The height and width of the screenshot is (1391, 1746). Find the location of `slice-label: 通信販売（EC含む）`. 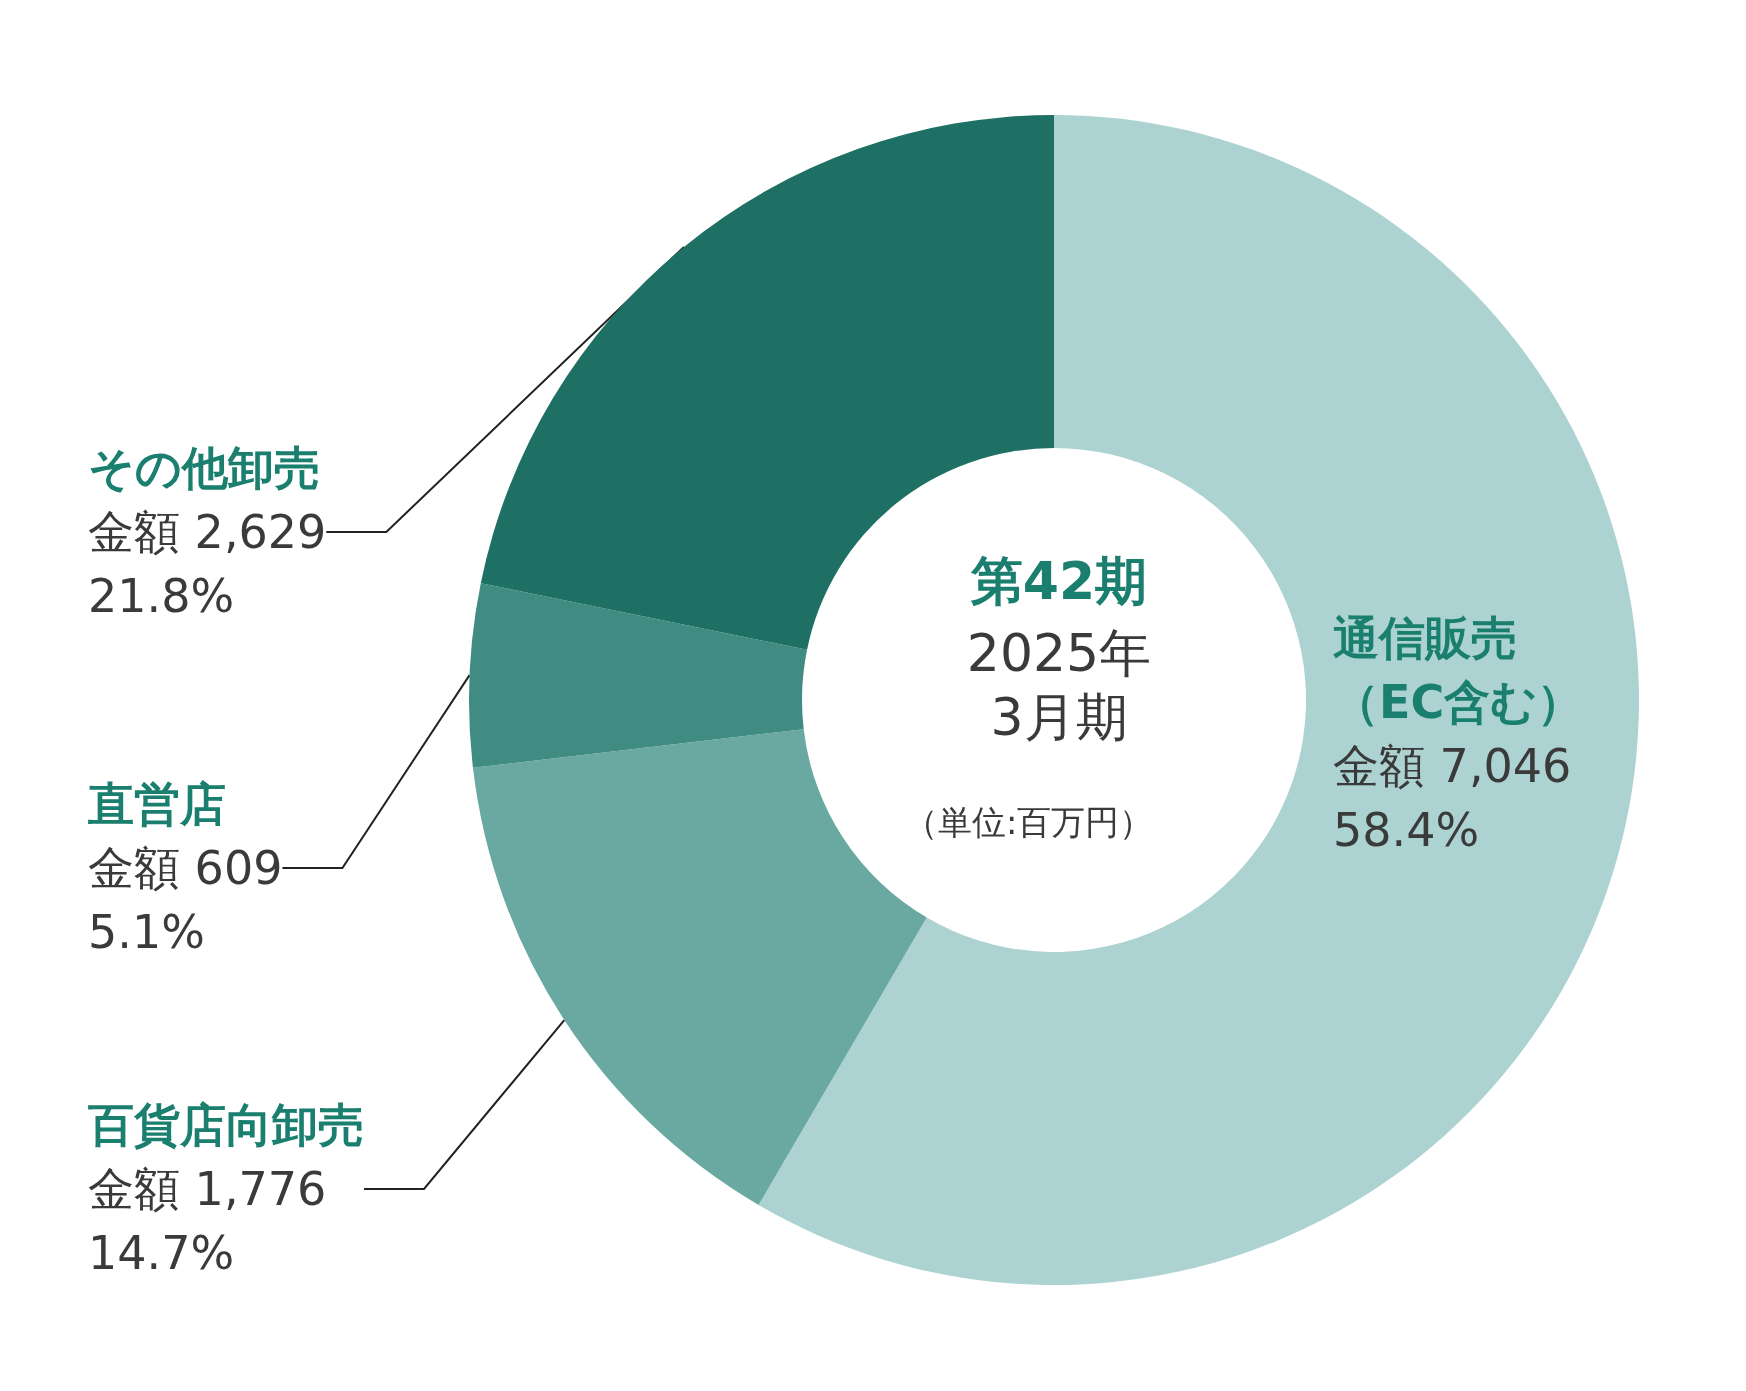

slice-label: 通信販売（EC含む） is located at coordinates (1458, 670).